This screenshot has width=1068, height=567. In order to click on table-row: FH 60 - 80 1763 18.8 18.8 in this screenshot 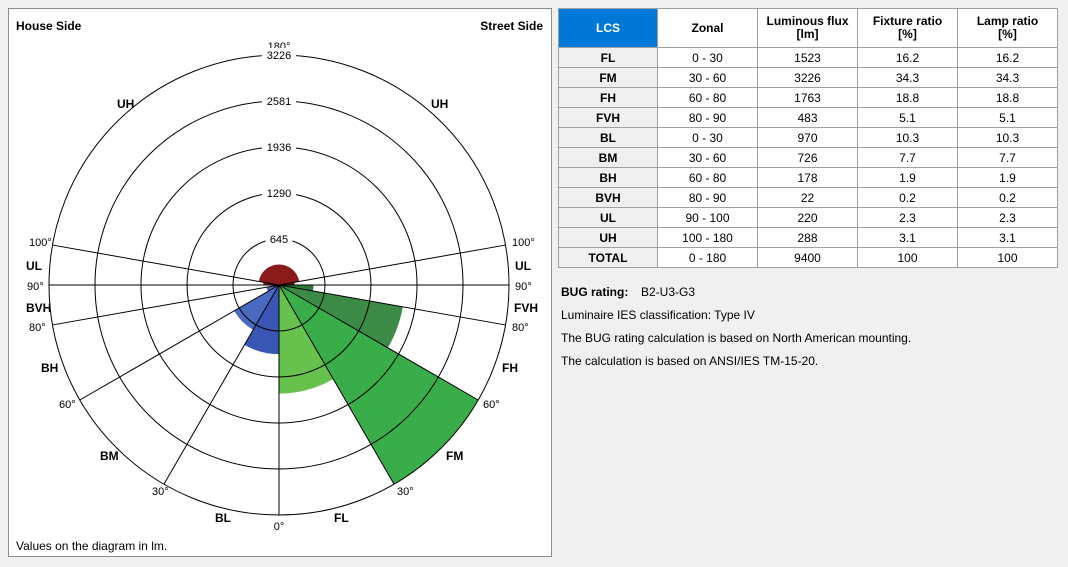, I will do `click(808, 97)`.